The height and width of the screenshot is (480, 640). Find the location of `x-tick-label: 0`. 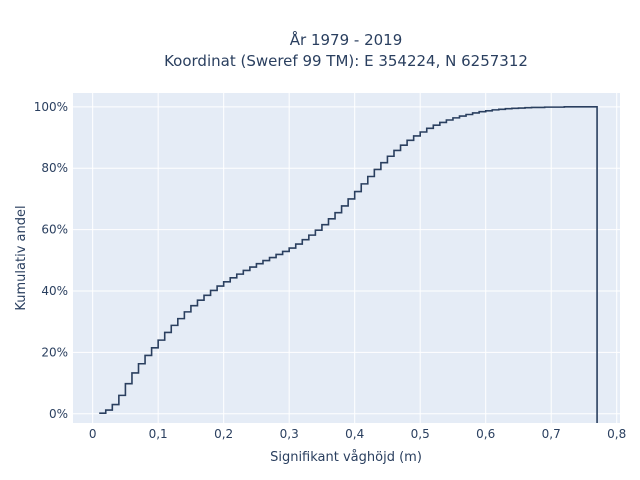

x-tick-label: 0 is located at coordinates (93, 434).